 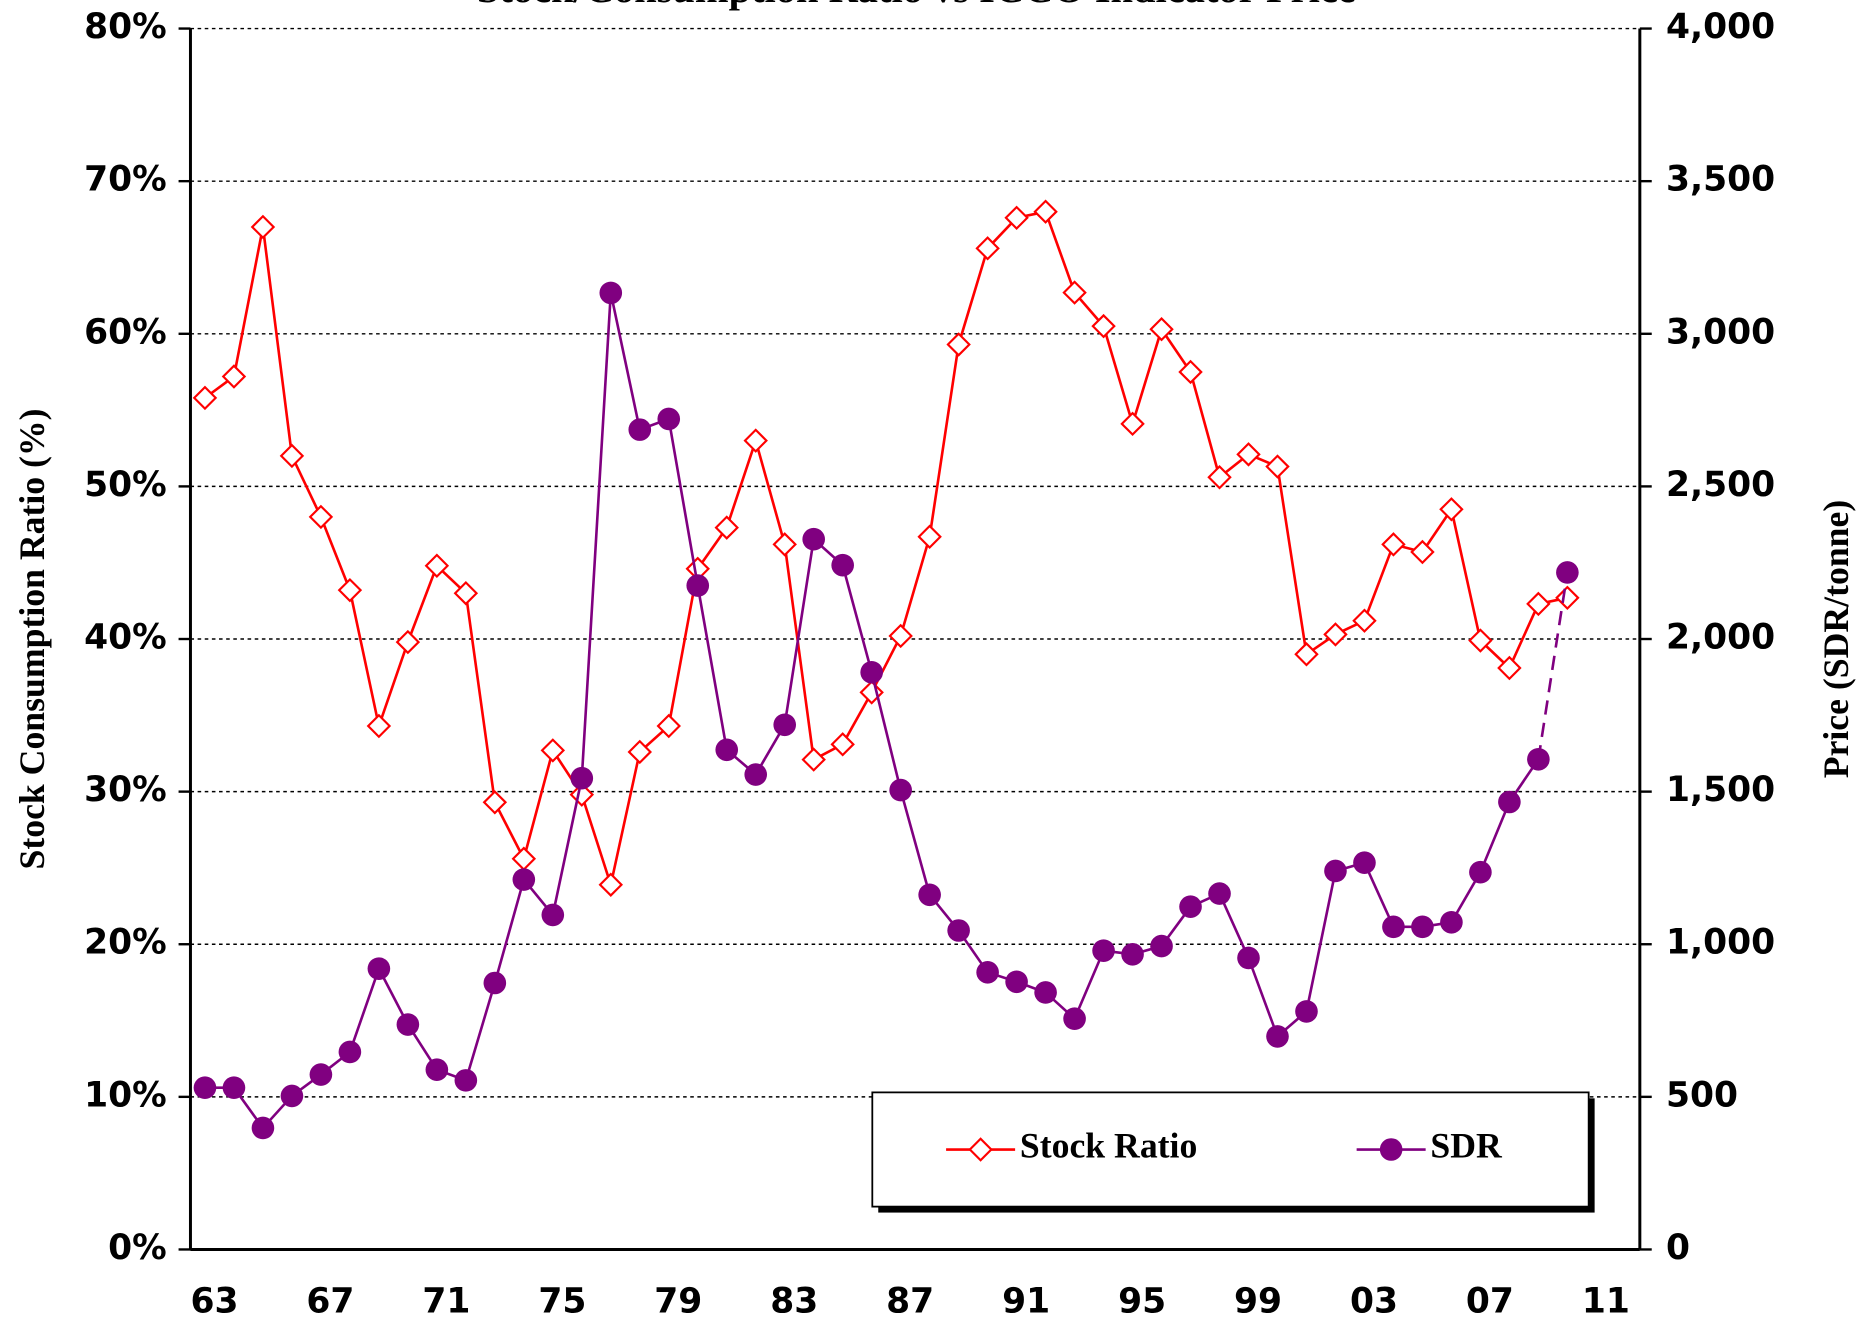 I want to click on legend-label: Stock Ratio, so click(x=1108, y=1146).